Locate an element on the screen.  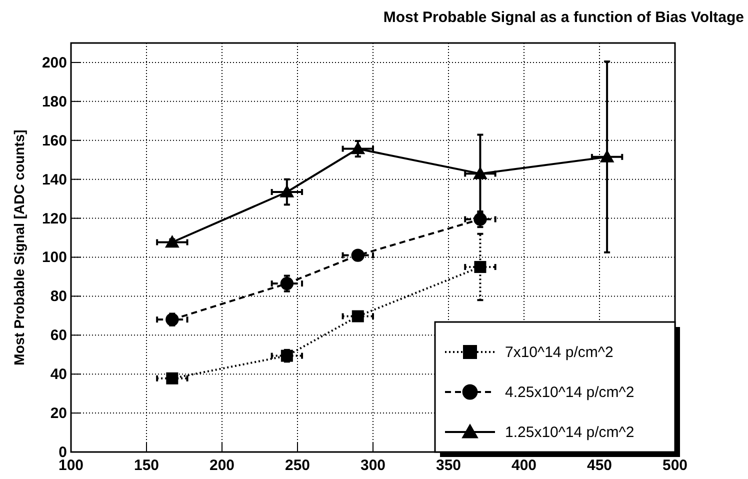
y-tick-label: 160 is located at coordinates (54, 141).